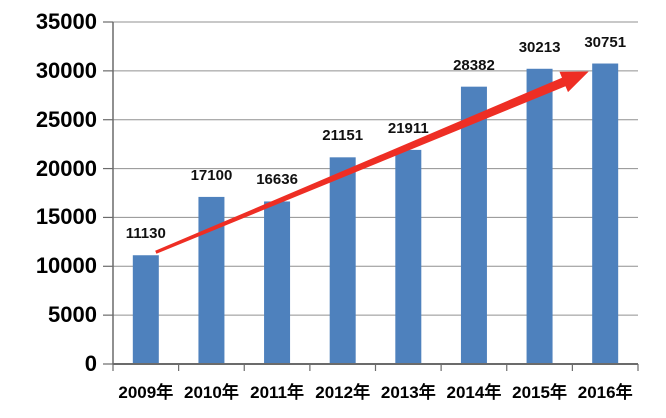 This screenshot has height=418, width=666. Describe the element at coordinates (605, 42) in the screenshot. I see `data-label: 30751` at that location.